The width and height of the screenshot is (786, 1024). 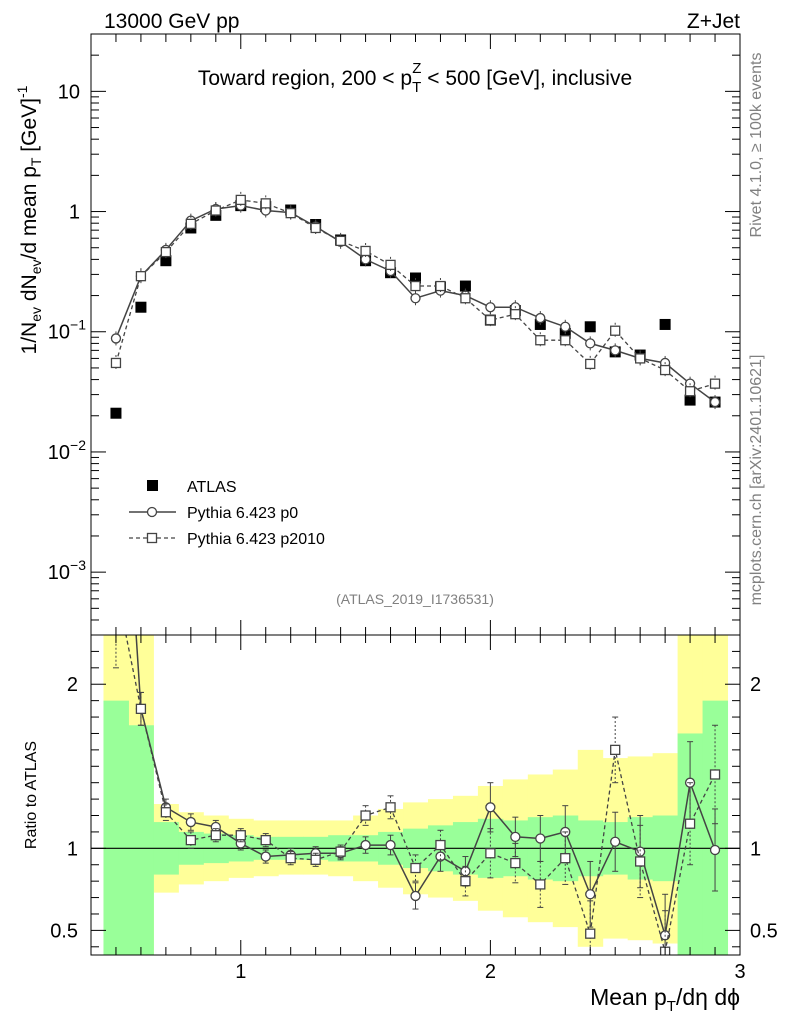 I want to click on main-y-axis-label: 1/Nev dNev/d mean pT [GeV]-1, so click(x=29, y=219).